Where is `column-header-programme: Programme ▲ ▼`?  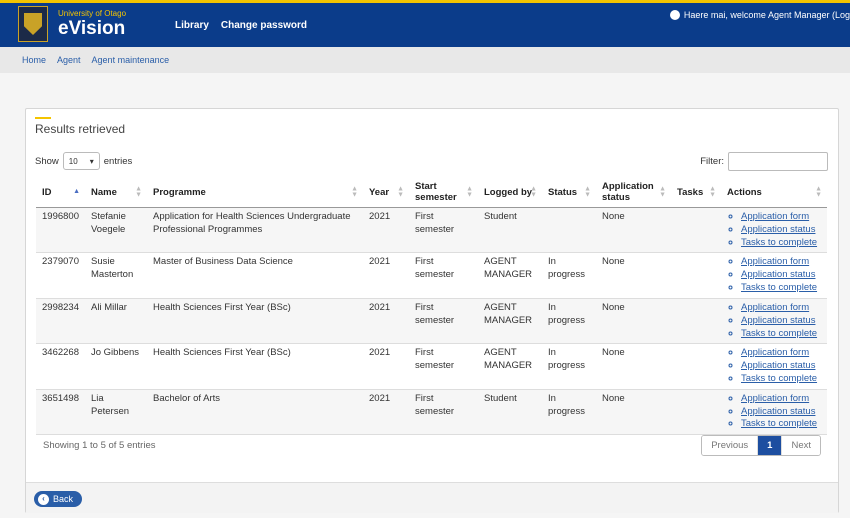
column-header-programme: Programme ▲ ▼ is located at coordinates (255, 192).